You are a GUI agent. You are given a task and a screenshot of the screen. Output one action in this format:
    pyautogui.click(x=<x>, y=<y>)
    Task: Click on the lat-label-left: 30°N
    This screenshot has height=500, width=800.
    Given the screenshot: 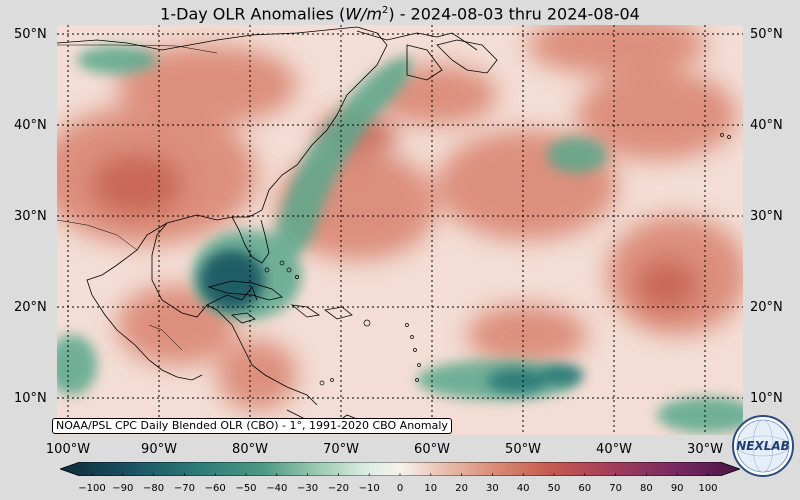 What is the action you would take?
    pyautogui.click(x=30, y=216)
    